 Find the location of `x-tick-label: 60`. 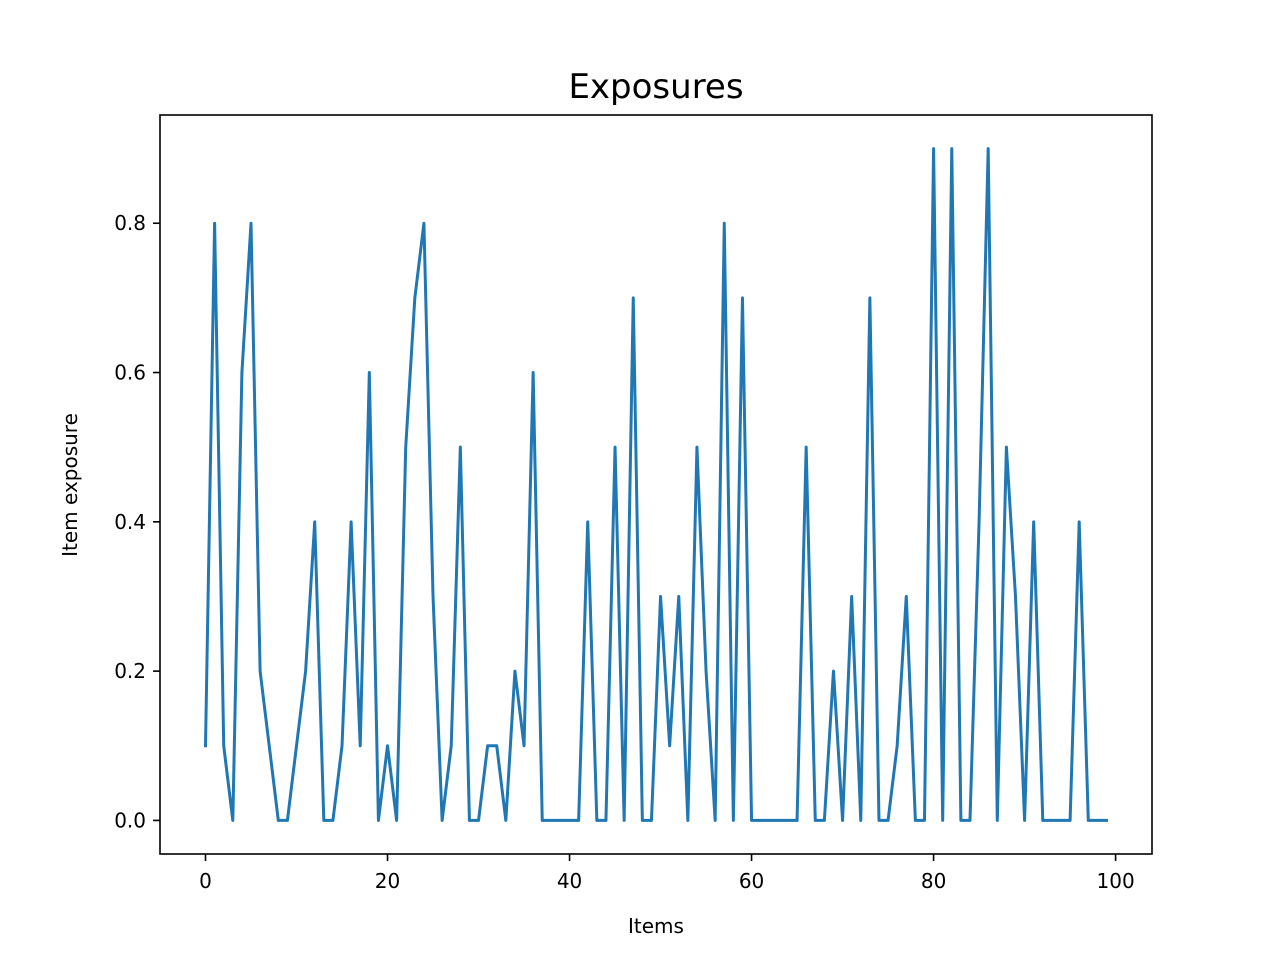

x-tick-label: 60 is located at coordinates (751, 881).